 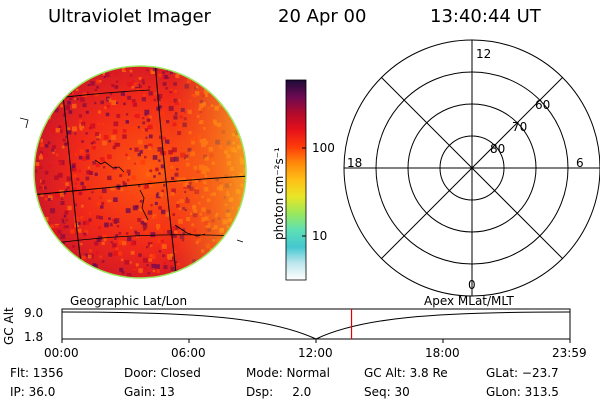 I want to click on time-tick-0600: 06:00, so click(x=188, y=353).